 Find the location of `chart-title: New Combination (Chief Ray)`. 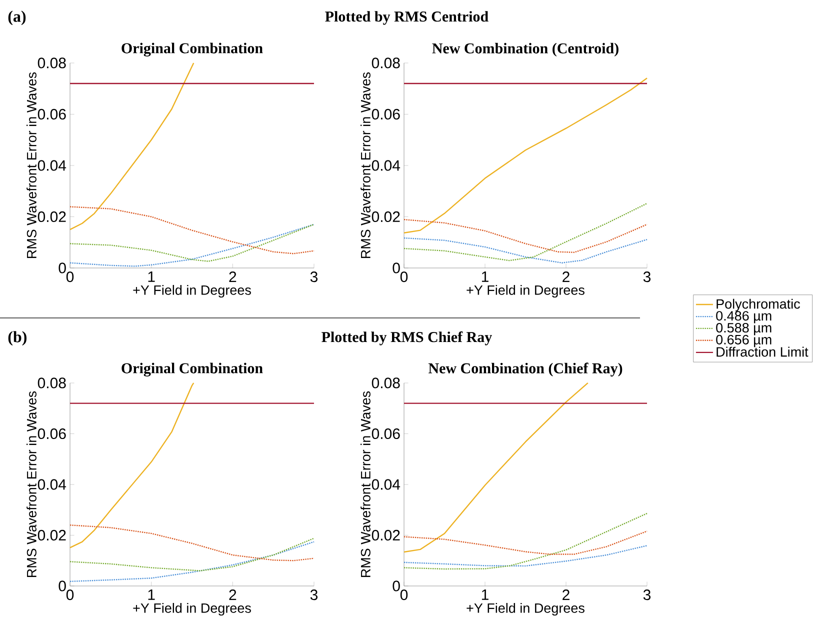

chart-title: New Combination (Chief Ray) is located at coordinates (525, 369).